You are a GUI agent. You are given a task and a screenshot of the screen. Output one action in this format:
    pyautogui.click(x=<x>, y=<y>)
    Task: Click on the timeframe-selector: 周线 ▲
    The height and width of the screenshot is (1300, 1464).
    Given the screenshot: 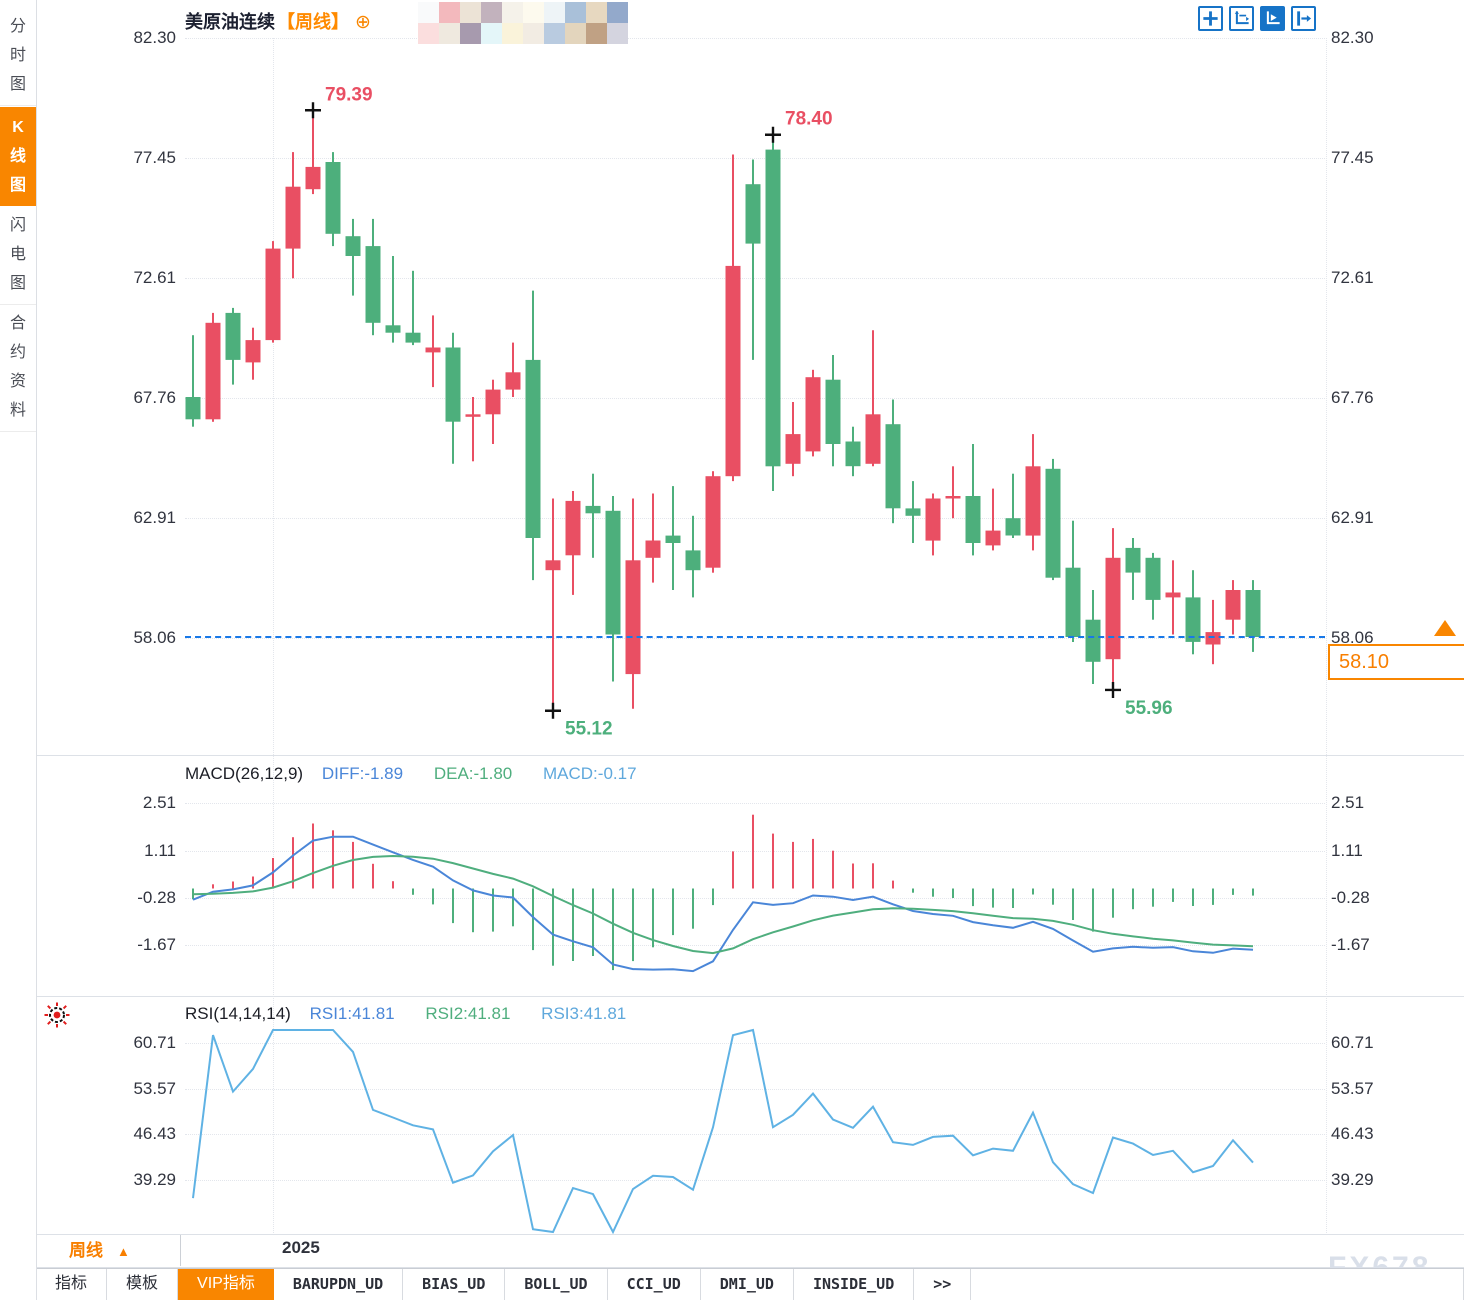 What is the action you would take?
    pyautogui.click(x=109, y=1250)
    